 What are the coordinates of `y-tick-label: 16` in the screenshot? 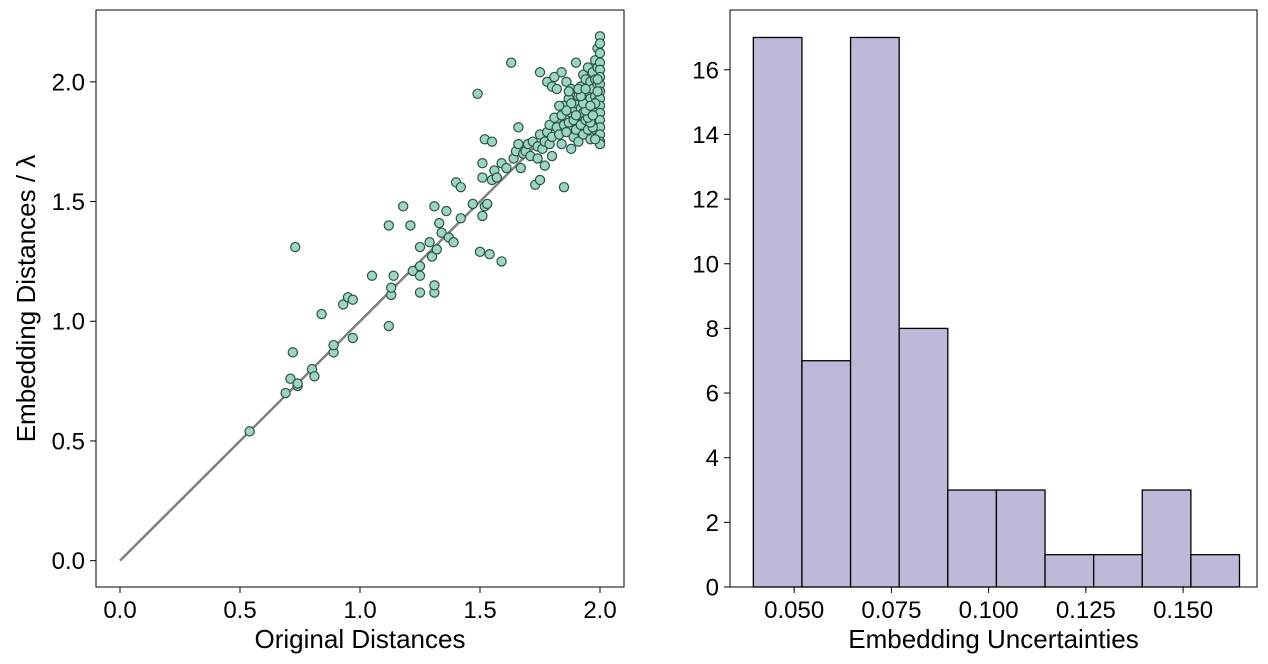 It's located at (705, 70).